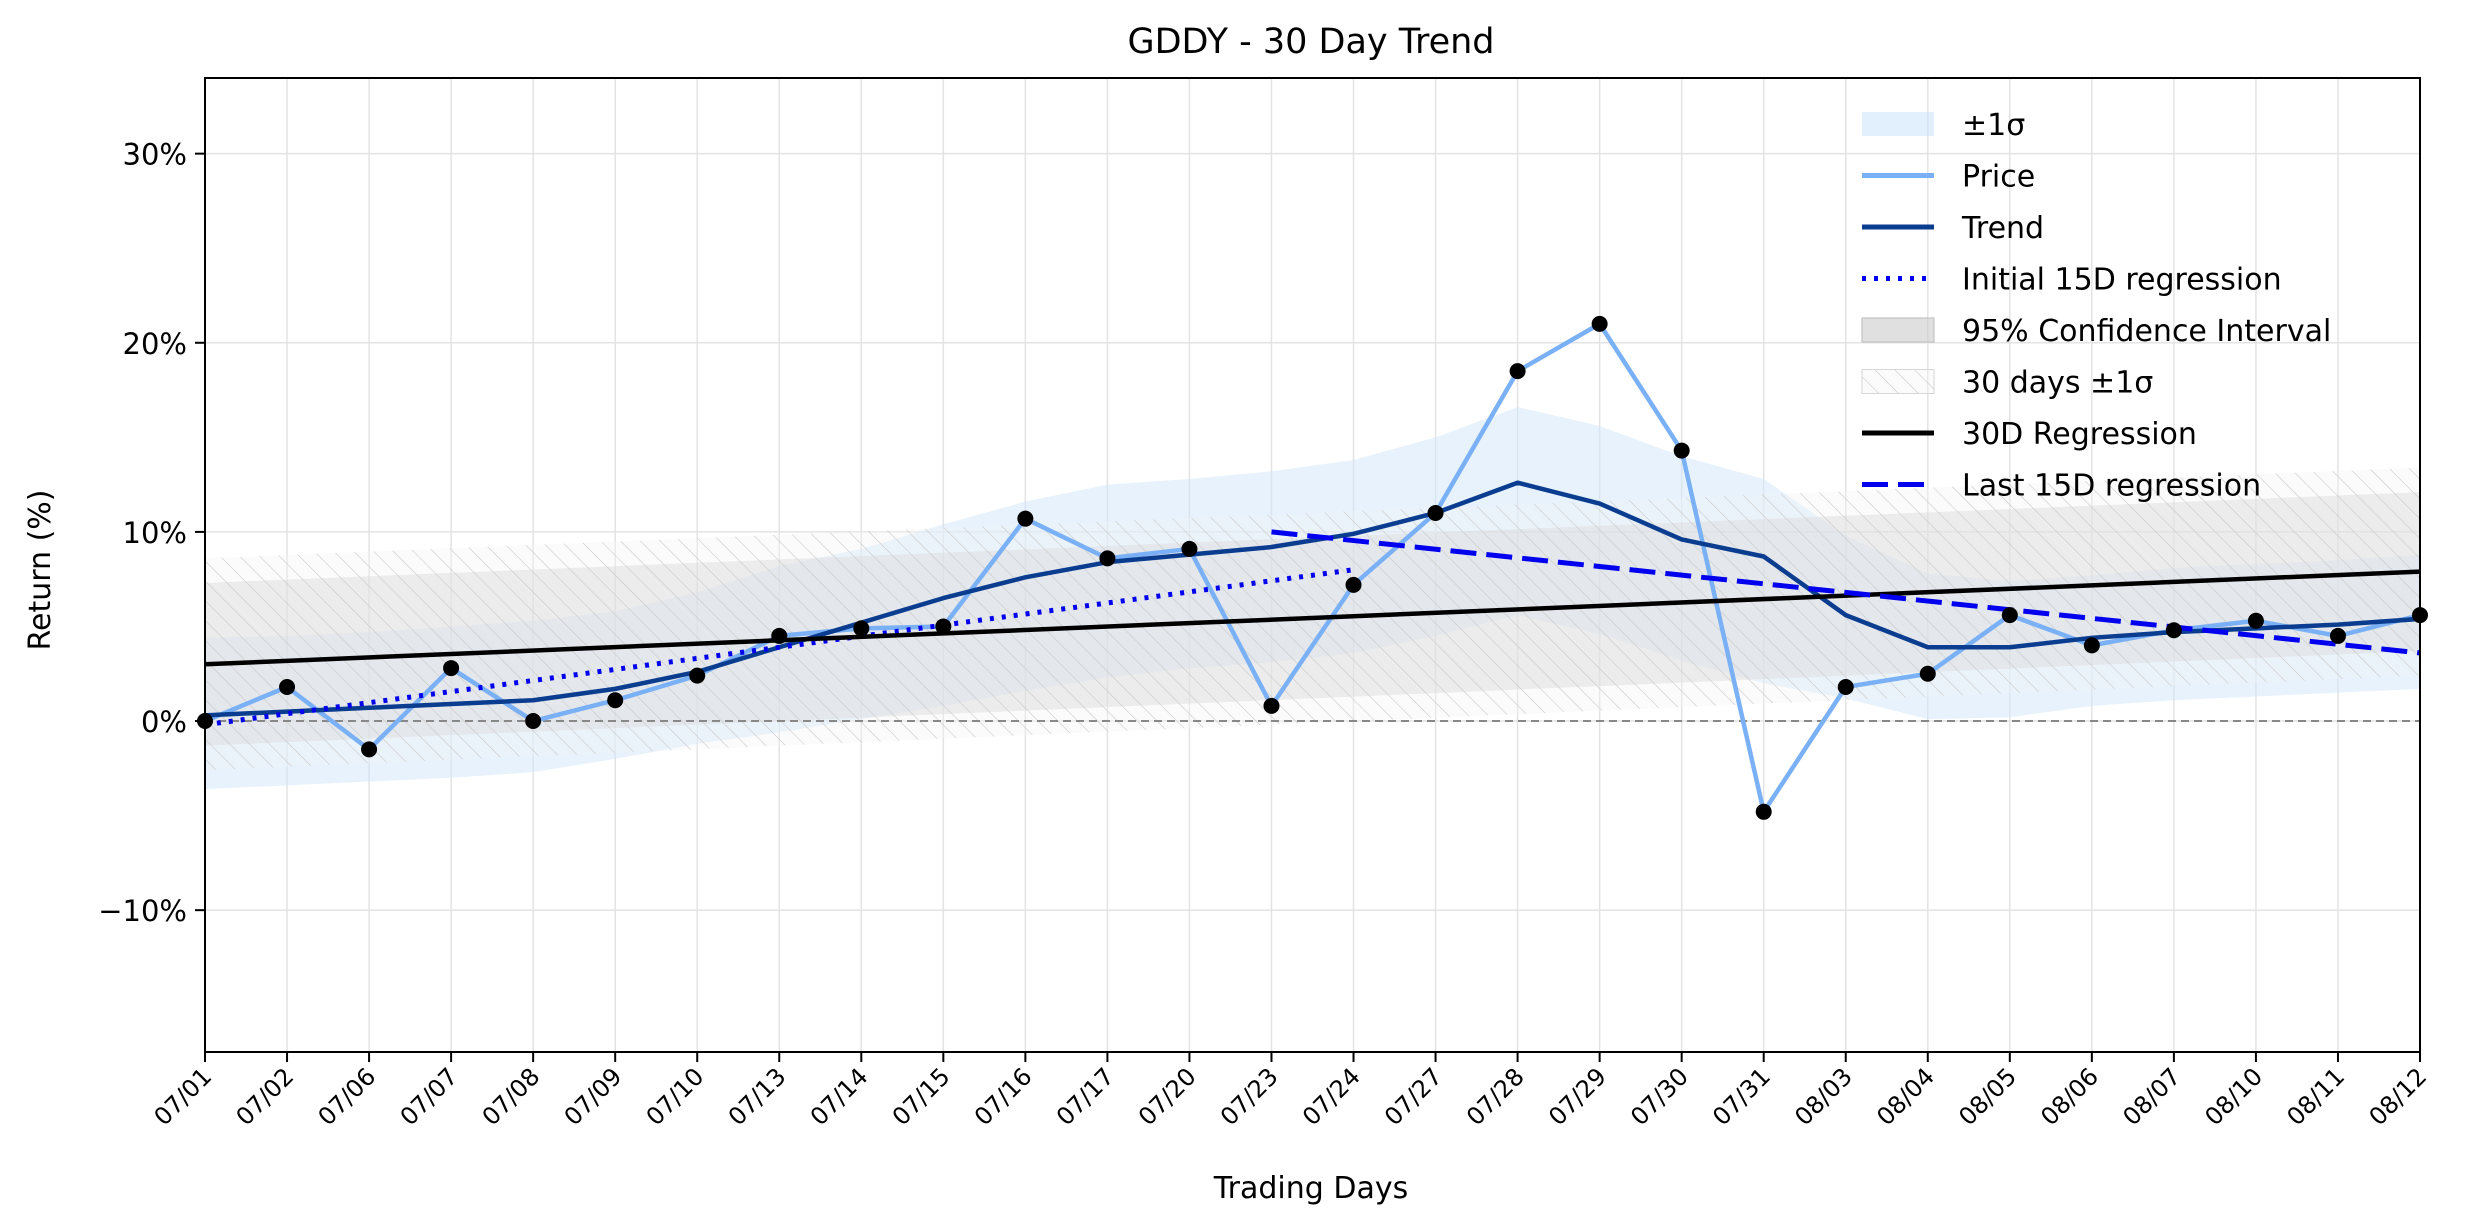 This screenshot has height=1224, width=2474. Describe the element at coordinates (2315, 1096) in the screenshot. I see `x-tick-label: 08/11` at that location.